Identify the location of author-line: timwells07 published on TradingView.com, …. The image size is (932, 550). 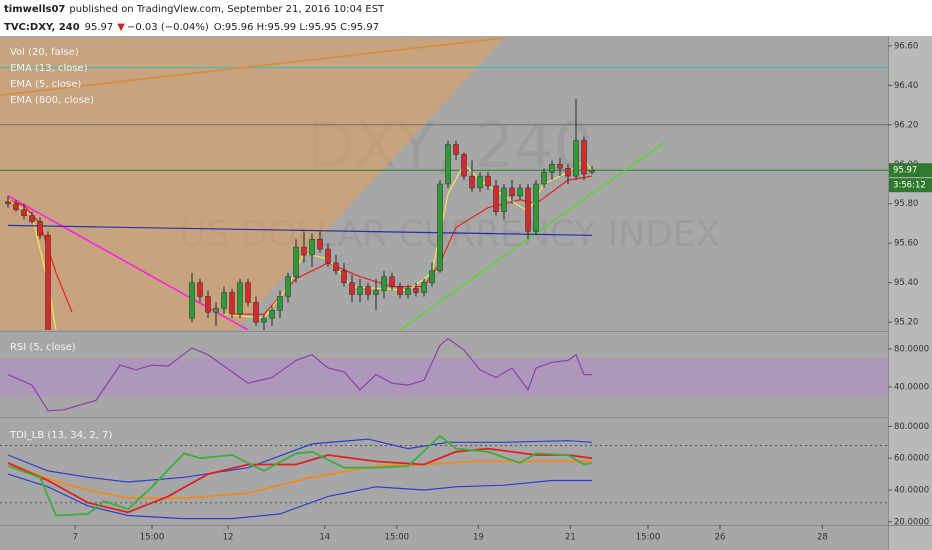
(194, 9).